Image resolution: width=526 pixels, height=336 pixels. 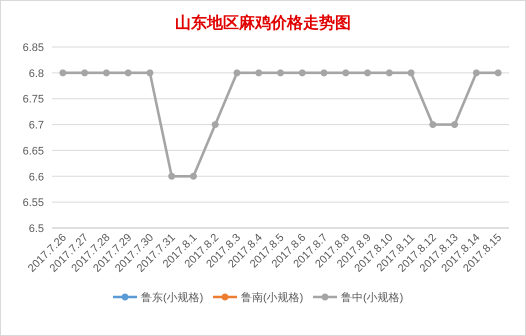 I want to click on chart-title: 山东地区麻鸡价格走势图, so click(x=263, y=23).